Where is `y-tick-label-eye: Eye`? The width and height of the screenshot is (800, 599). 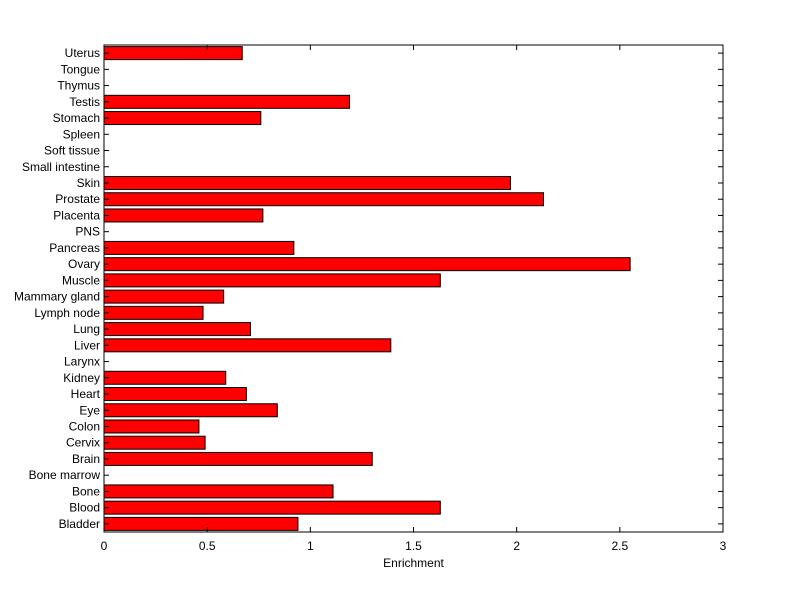 y-tick-label-eye: Eye is located at coordinates (89, 410).